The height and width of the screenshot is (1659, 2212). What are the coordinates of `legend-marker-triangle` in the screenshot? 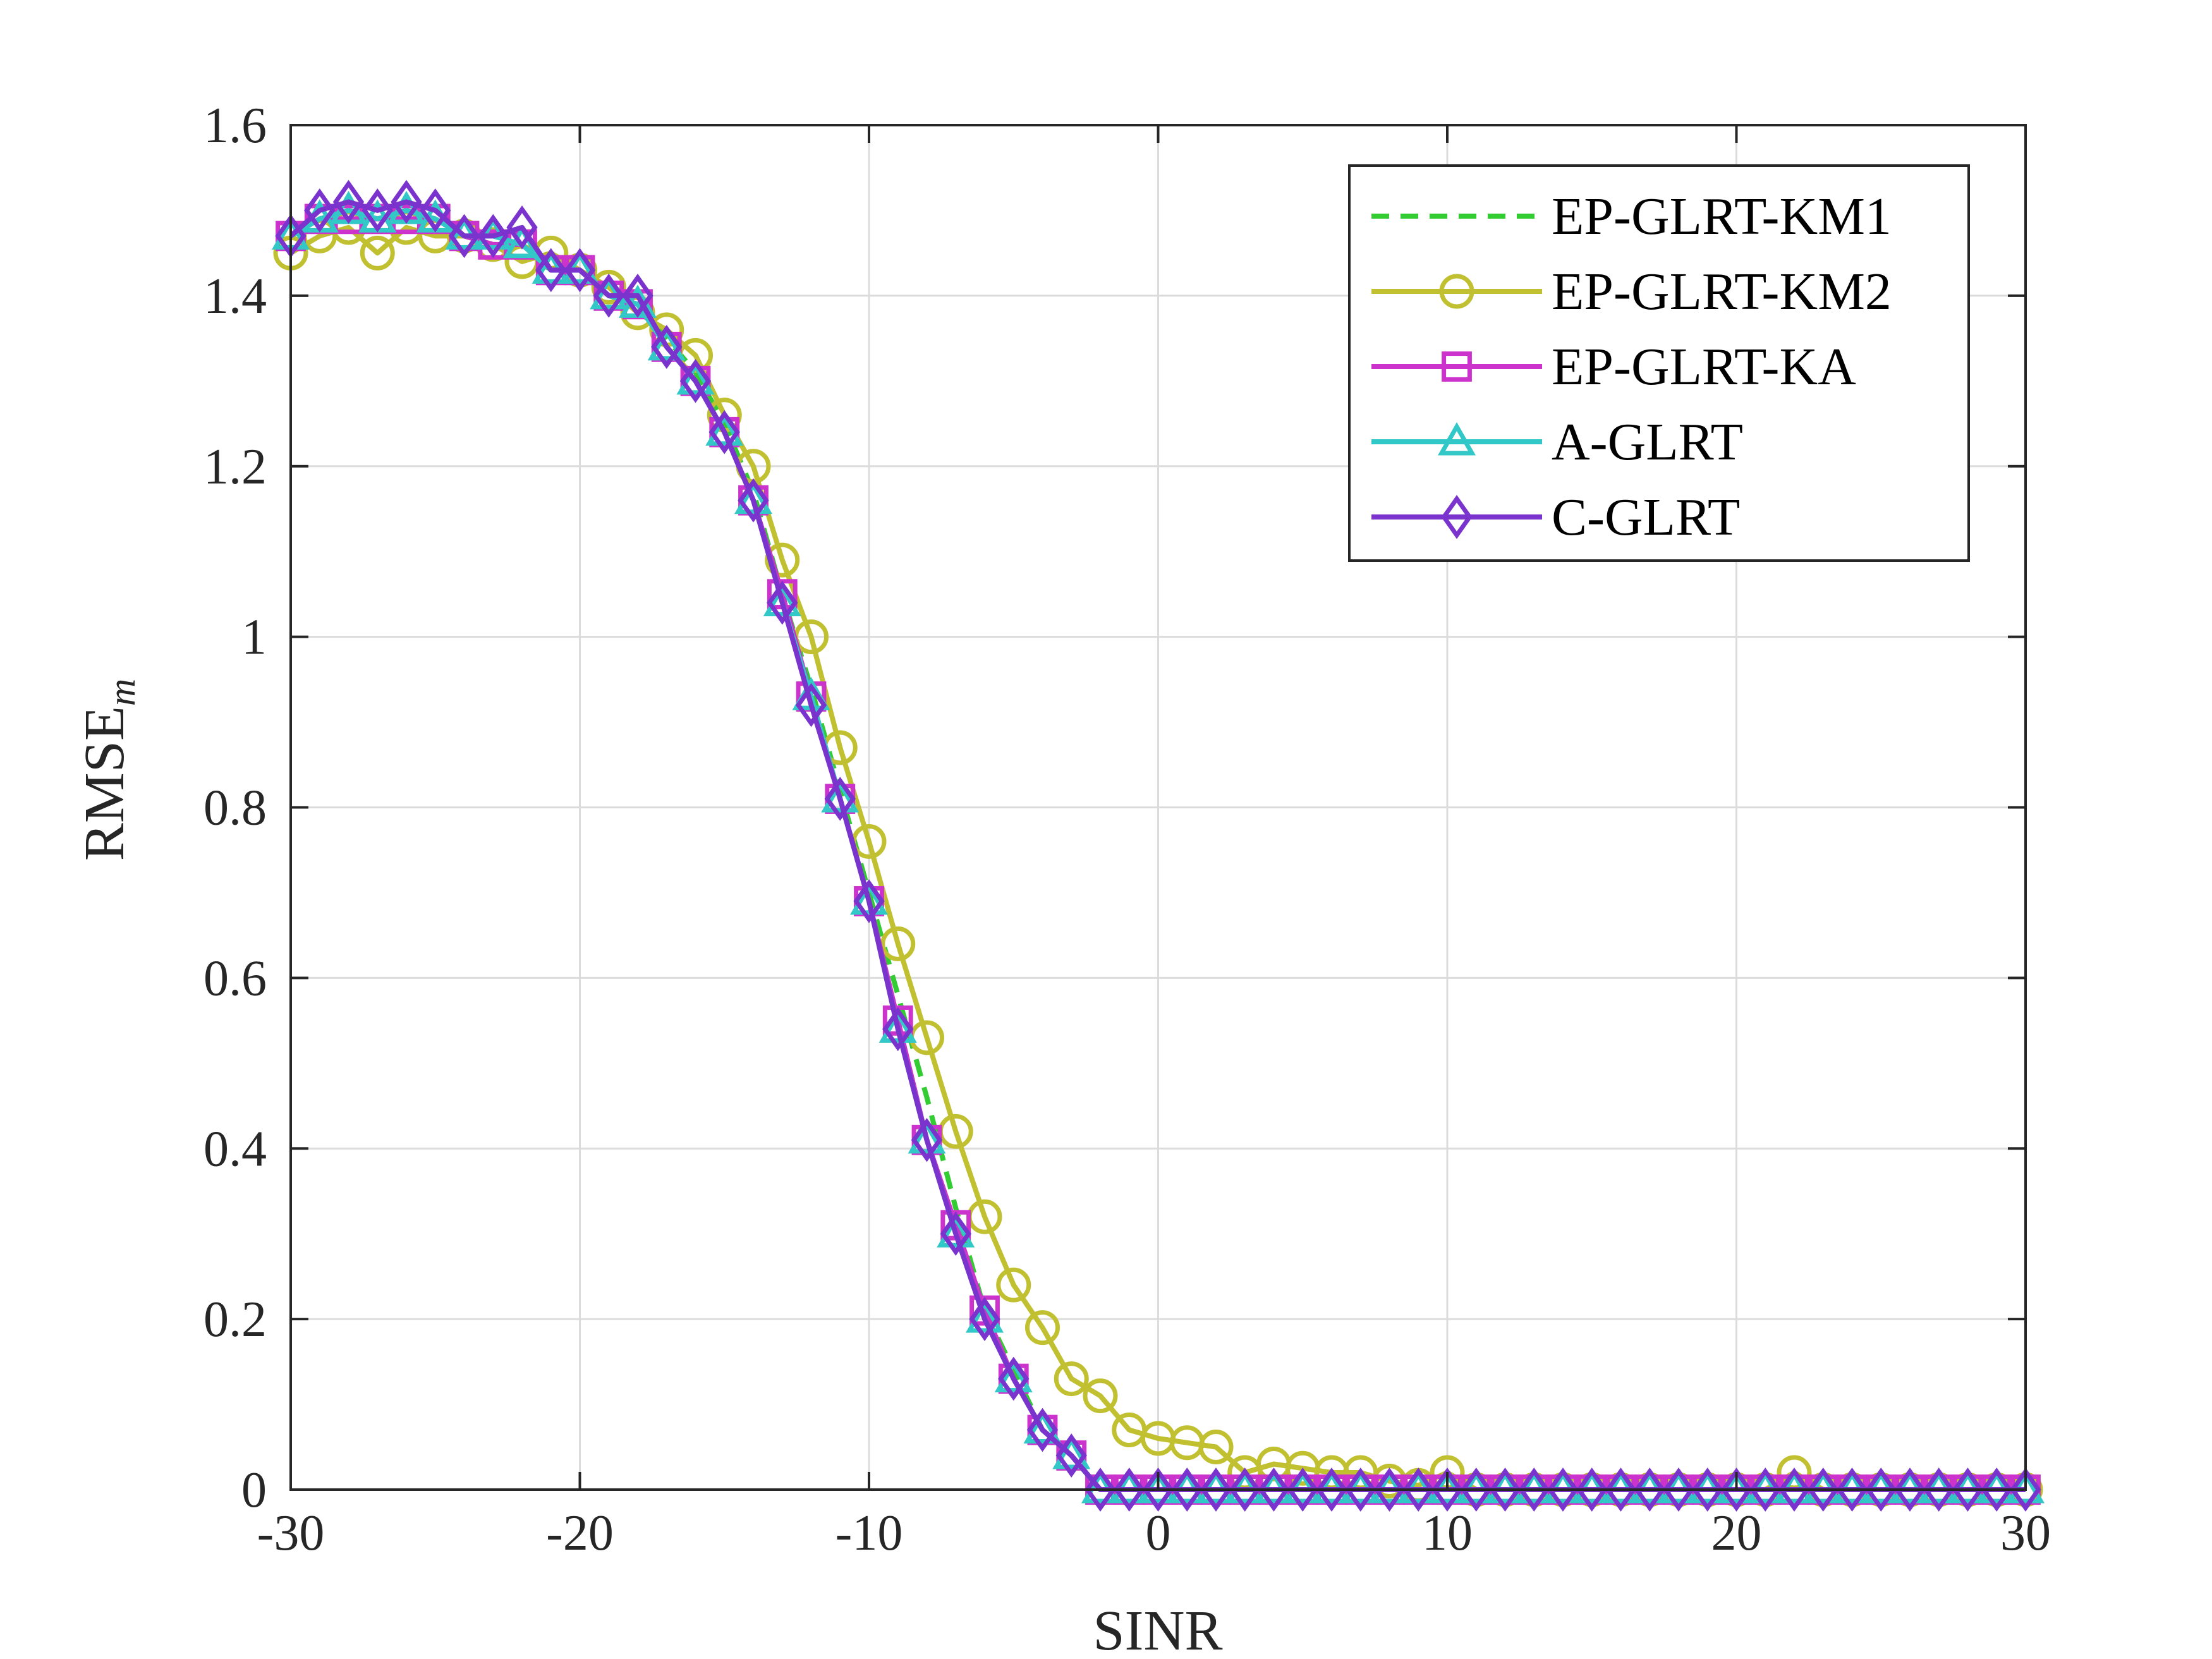 It's located at (1456, 439).